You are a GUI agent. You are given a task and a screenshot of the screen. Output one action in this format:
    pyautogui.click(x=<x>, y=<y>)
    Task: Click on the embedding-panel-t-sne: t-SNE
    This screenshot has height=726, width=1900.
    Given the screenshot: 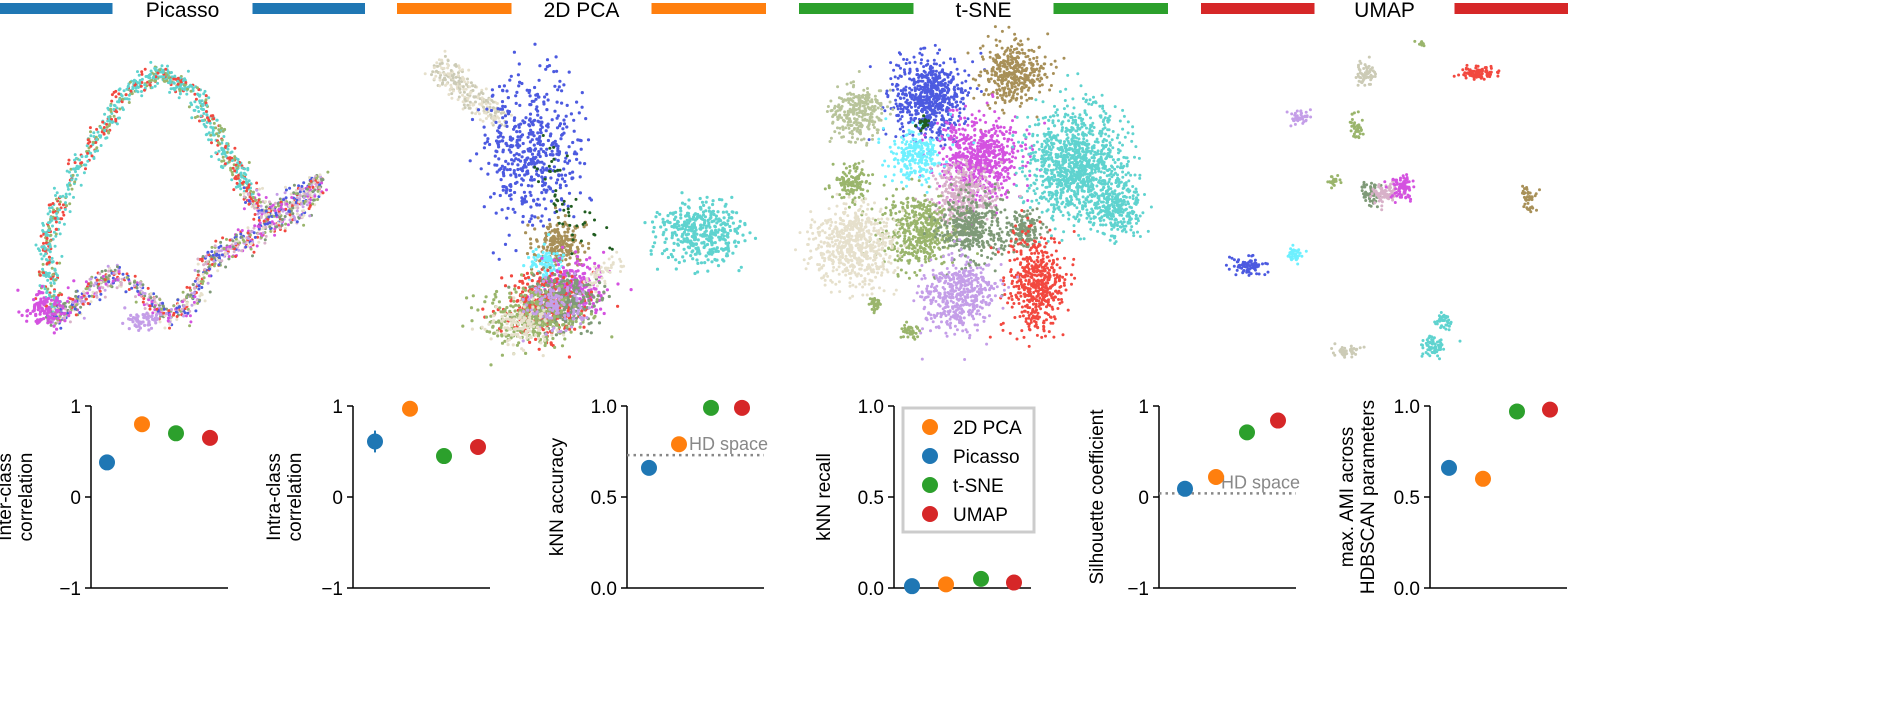 What is the action you would take?
    pyautogui.click(x=983, y=11)
    